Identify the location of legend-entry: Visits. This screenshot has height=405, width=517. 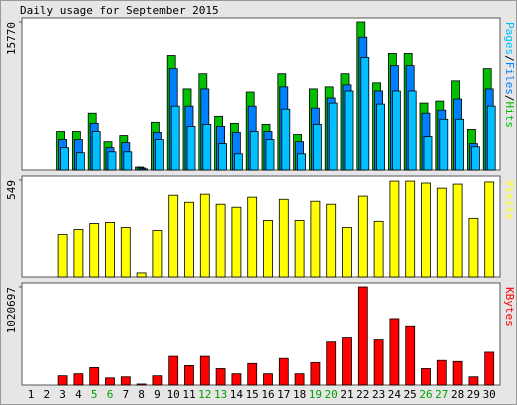
(509, 200).